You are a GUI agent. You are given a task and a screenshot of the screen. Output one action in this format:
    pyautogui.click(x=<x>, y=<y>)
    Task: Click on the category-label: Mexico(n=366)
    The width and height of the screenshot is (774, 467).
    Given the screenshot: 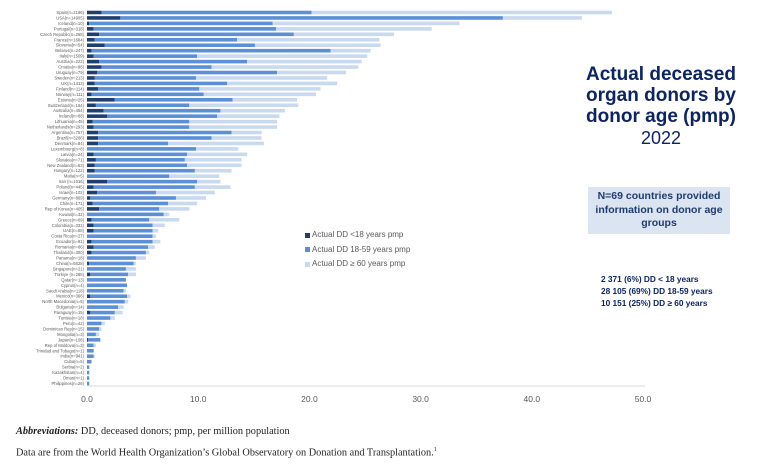 What is the action you would take?
    pyautogui.click(x=70, y=296)
    